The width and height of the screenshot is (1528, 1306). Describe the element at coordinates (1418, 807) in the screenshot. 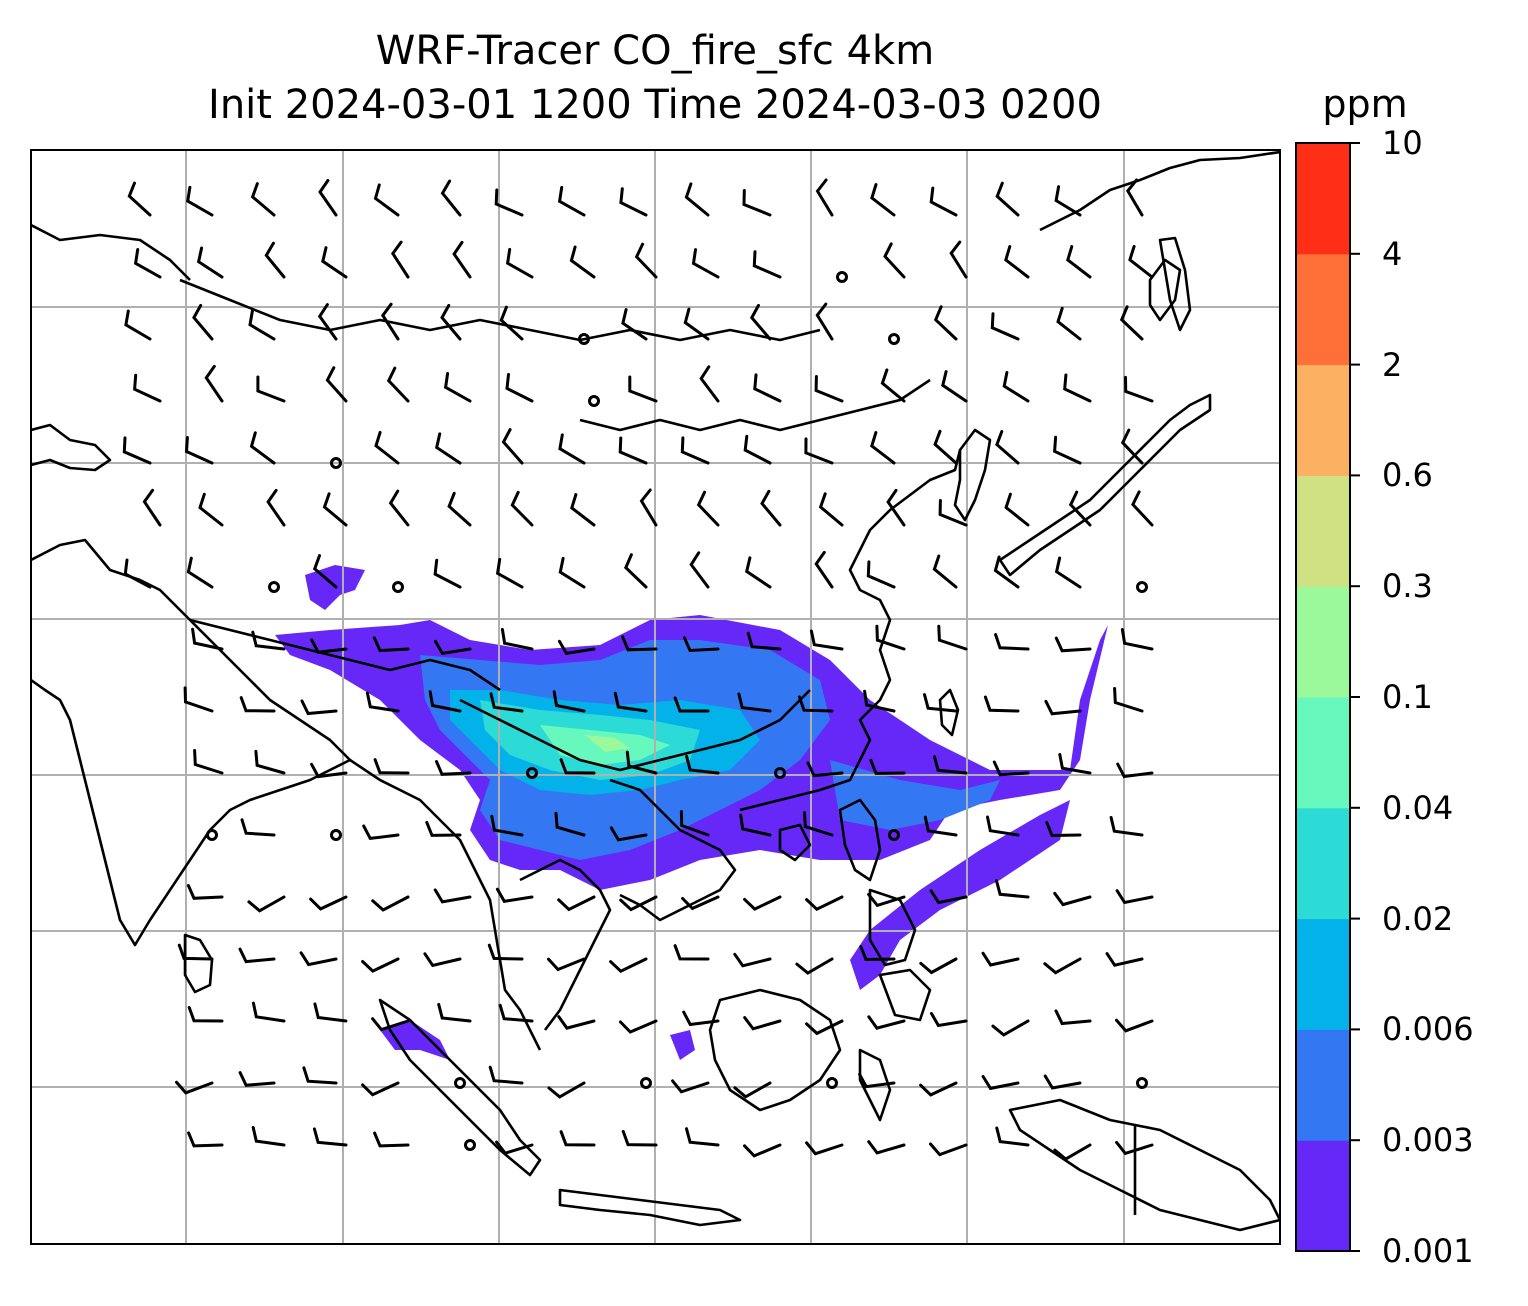

I see `colorbar-tick-label: 0.04` at that location.